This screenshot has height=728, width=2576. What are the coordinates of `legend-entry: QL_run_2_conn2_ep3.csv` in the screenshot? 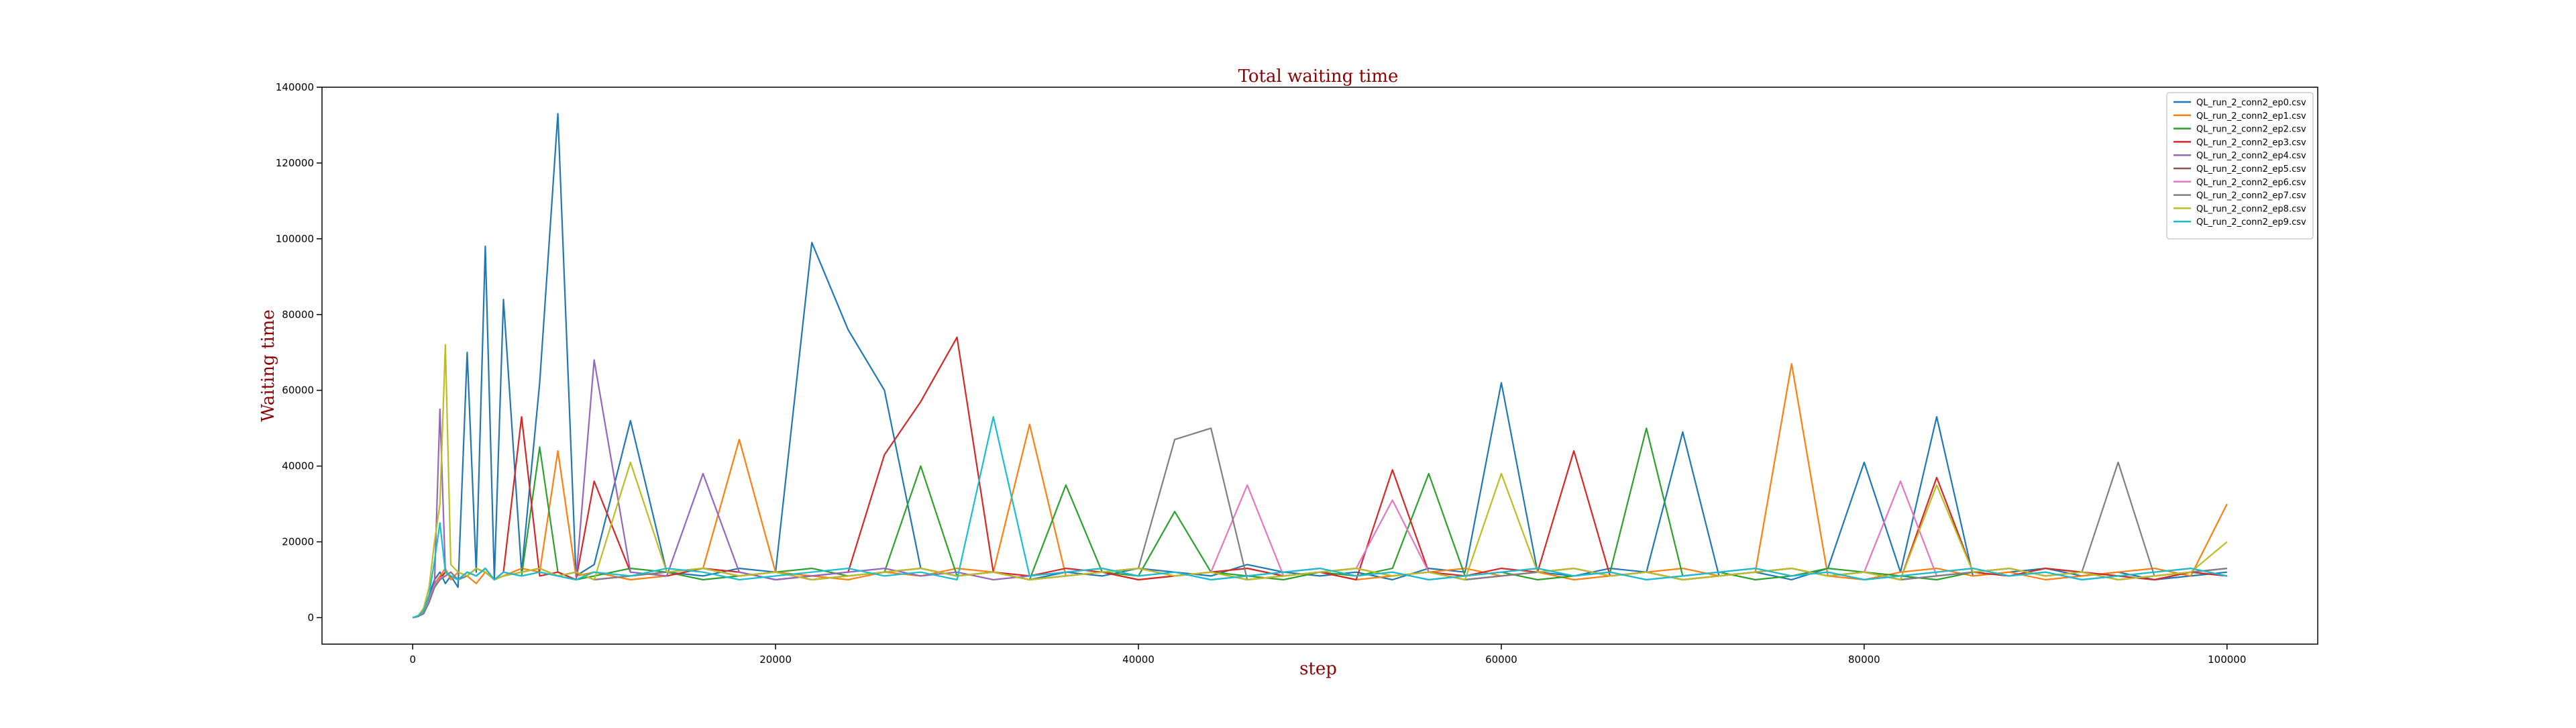 It's located at (2251, 143).